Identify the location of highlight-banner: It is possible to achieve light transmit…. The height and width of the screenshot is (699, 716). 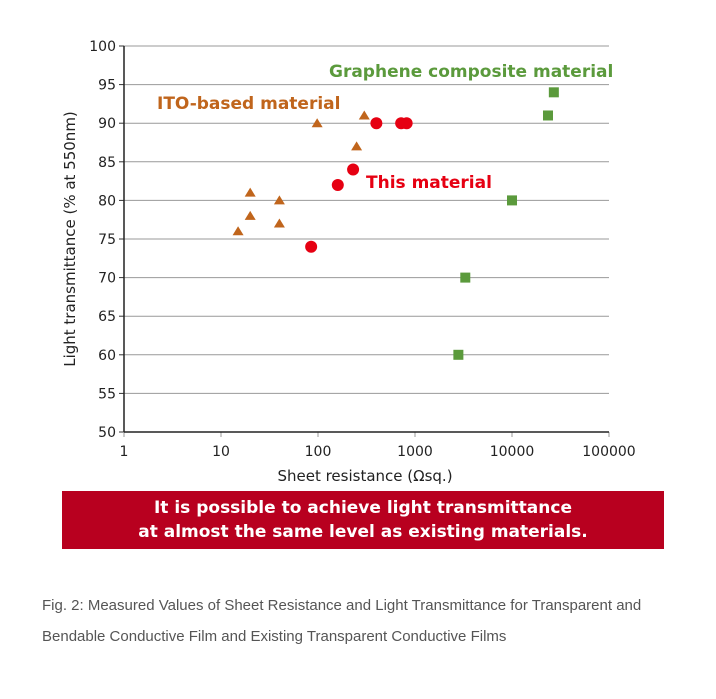
(363, 520).